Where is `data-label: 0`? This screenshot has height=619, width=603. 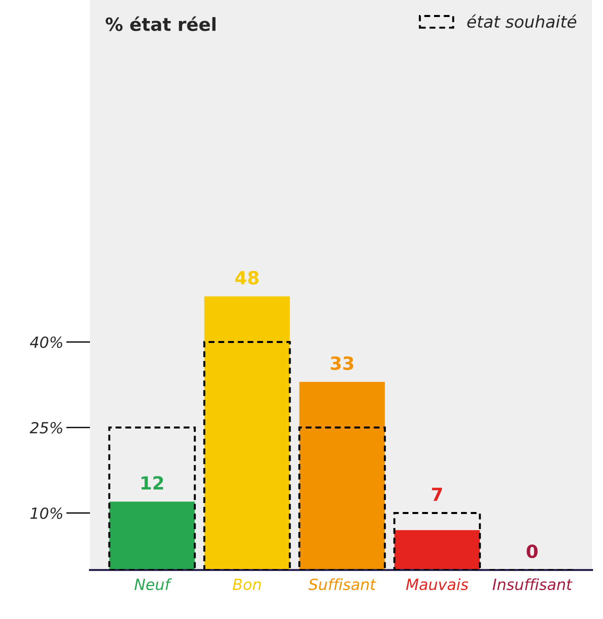 data-label: 0 is located at coordinates (532, 551).